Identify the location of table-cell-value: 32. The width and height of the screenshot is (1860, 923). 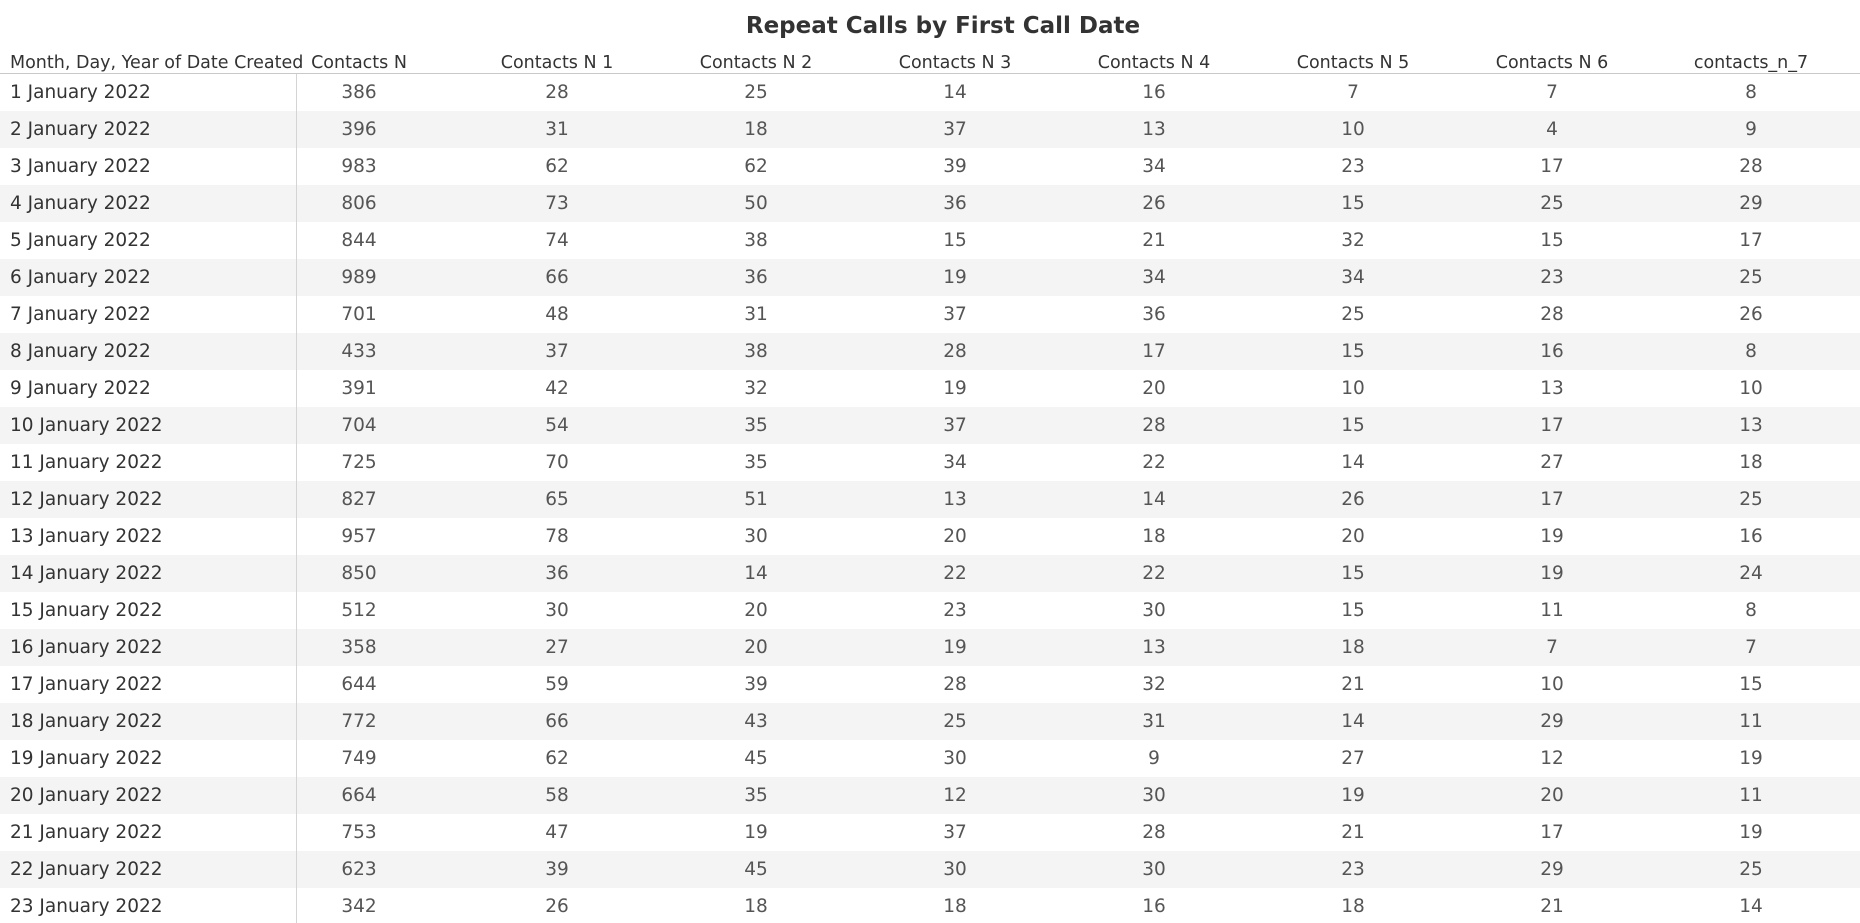
(1353, 240).